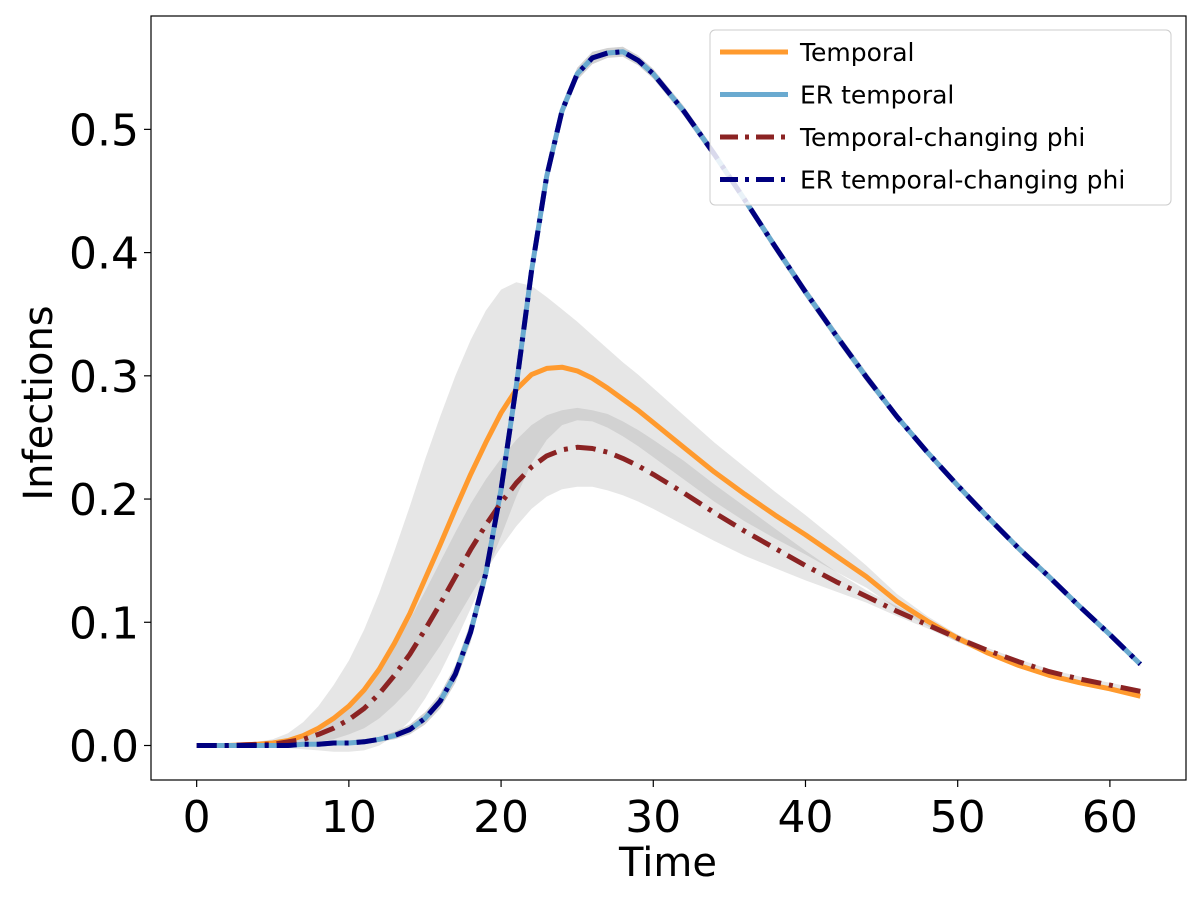  I want to click on x-axis-label: Time, so click(667, 863).